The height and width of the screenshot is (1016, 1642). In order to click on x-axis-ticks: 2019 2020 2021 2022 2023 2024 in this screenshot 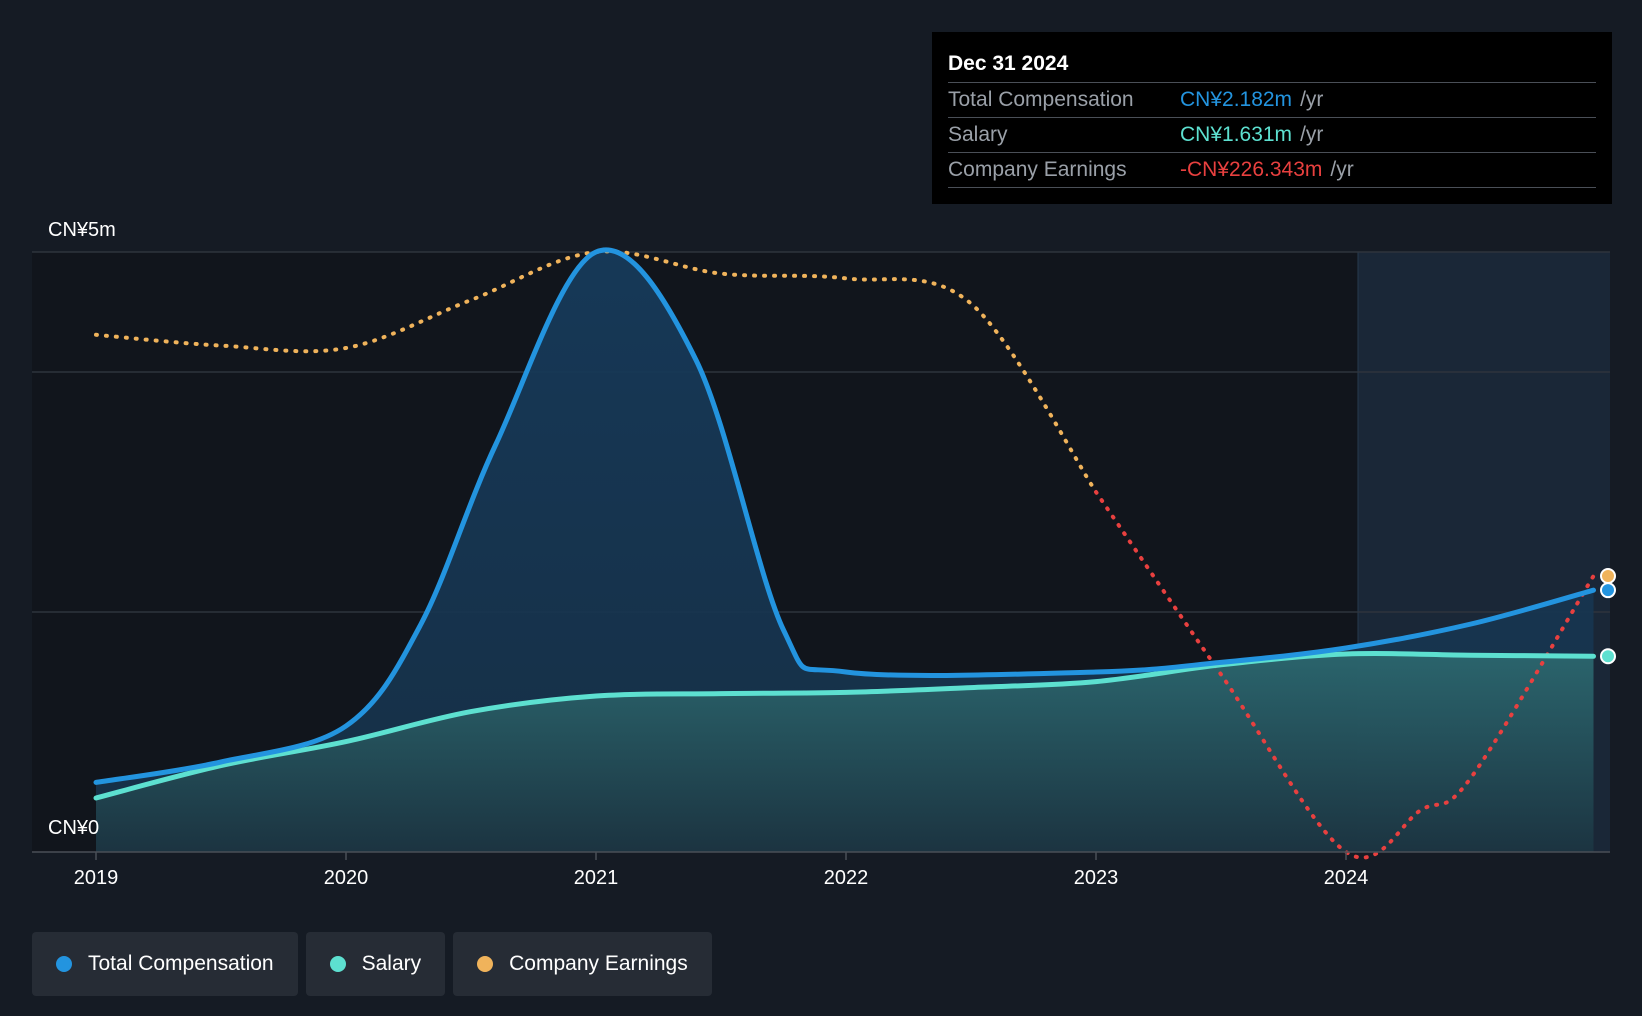, I will do `click(721, 870)`.